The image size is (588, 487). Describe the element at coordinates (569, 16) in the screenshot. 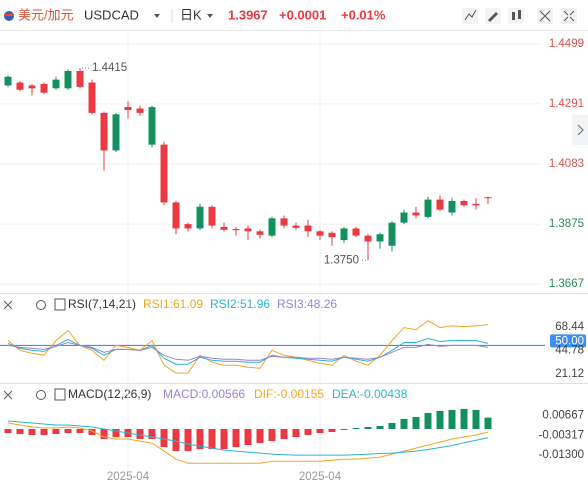

I see `settings-button` at that location.